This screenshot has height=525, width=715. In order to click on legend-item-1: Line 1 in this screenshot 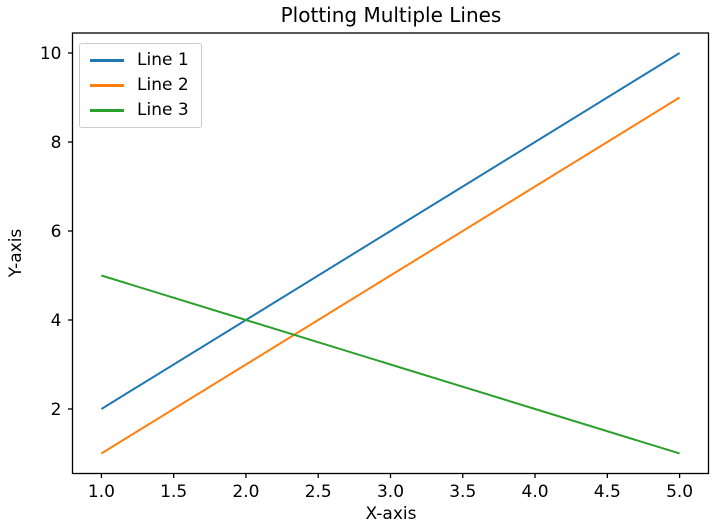, I will do `click(139, 60)`.